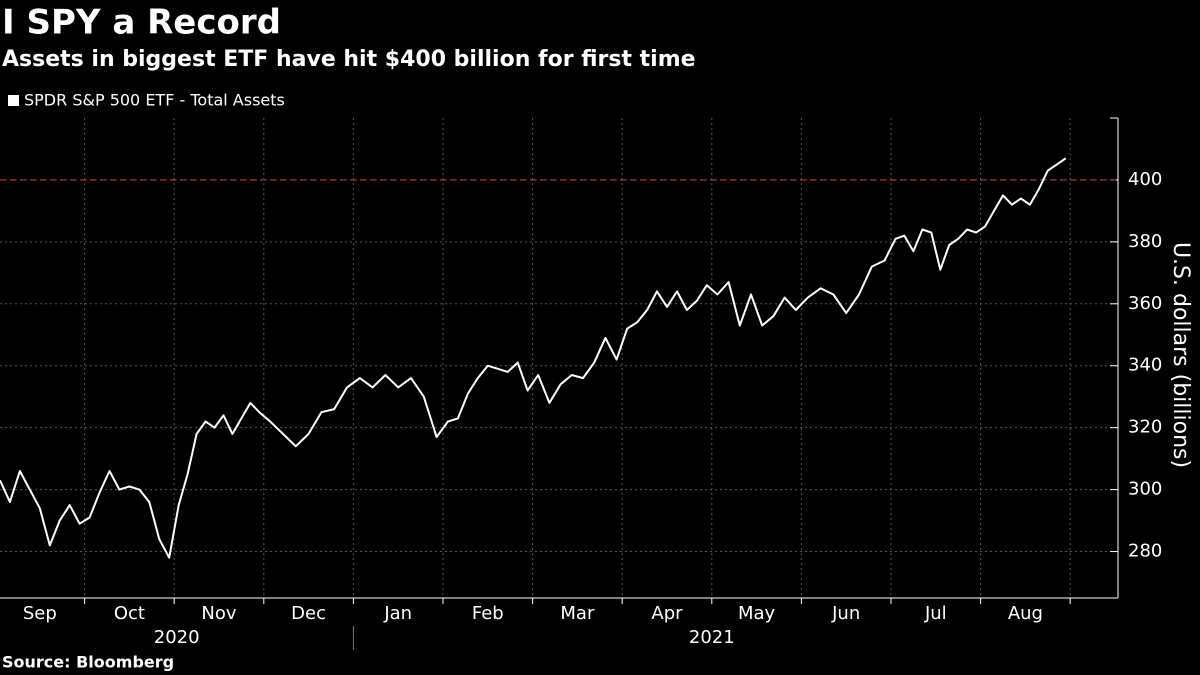  I want to click on x-tick-label: Dec, so click(308, 613).